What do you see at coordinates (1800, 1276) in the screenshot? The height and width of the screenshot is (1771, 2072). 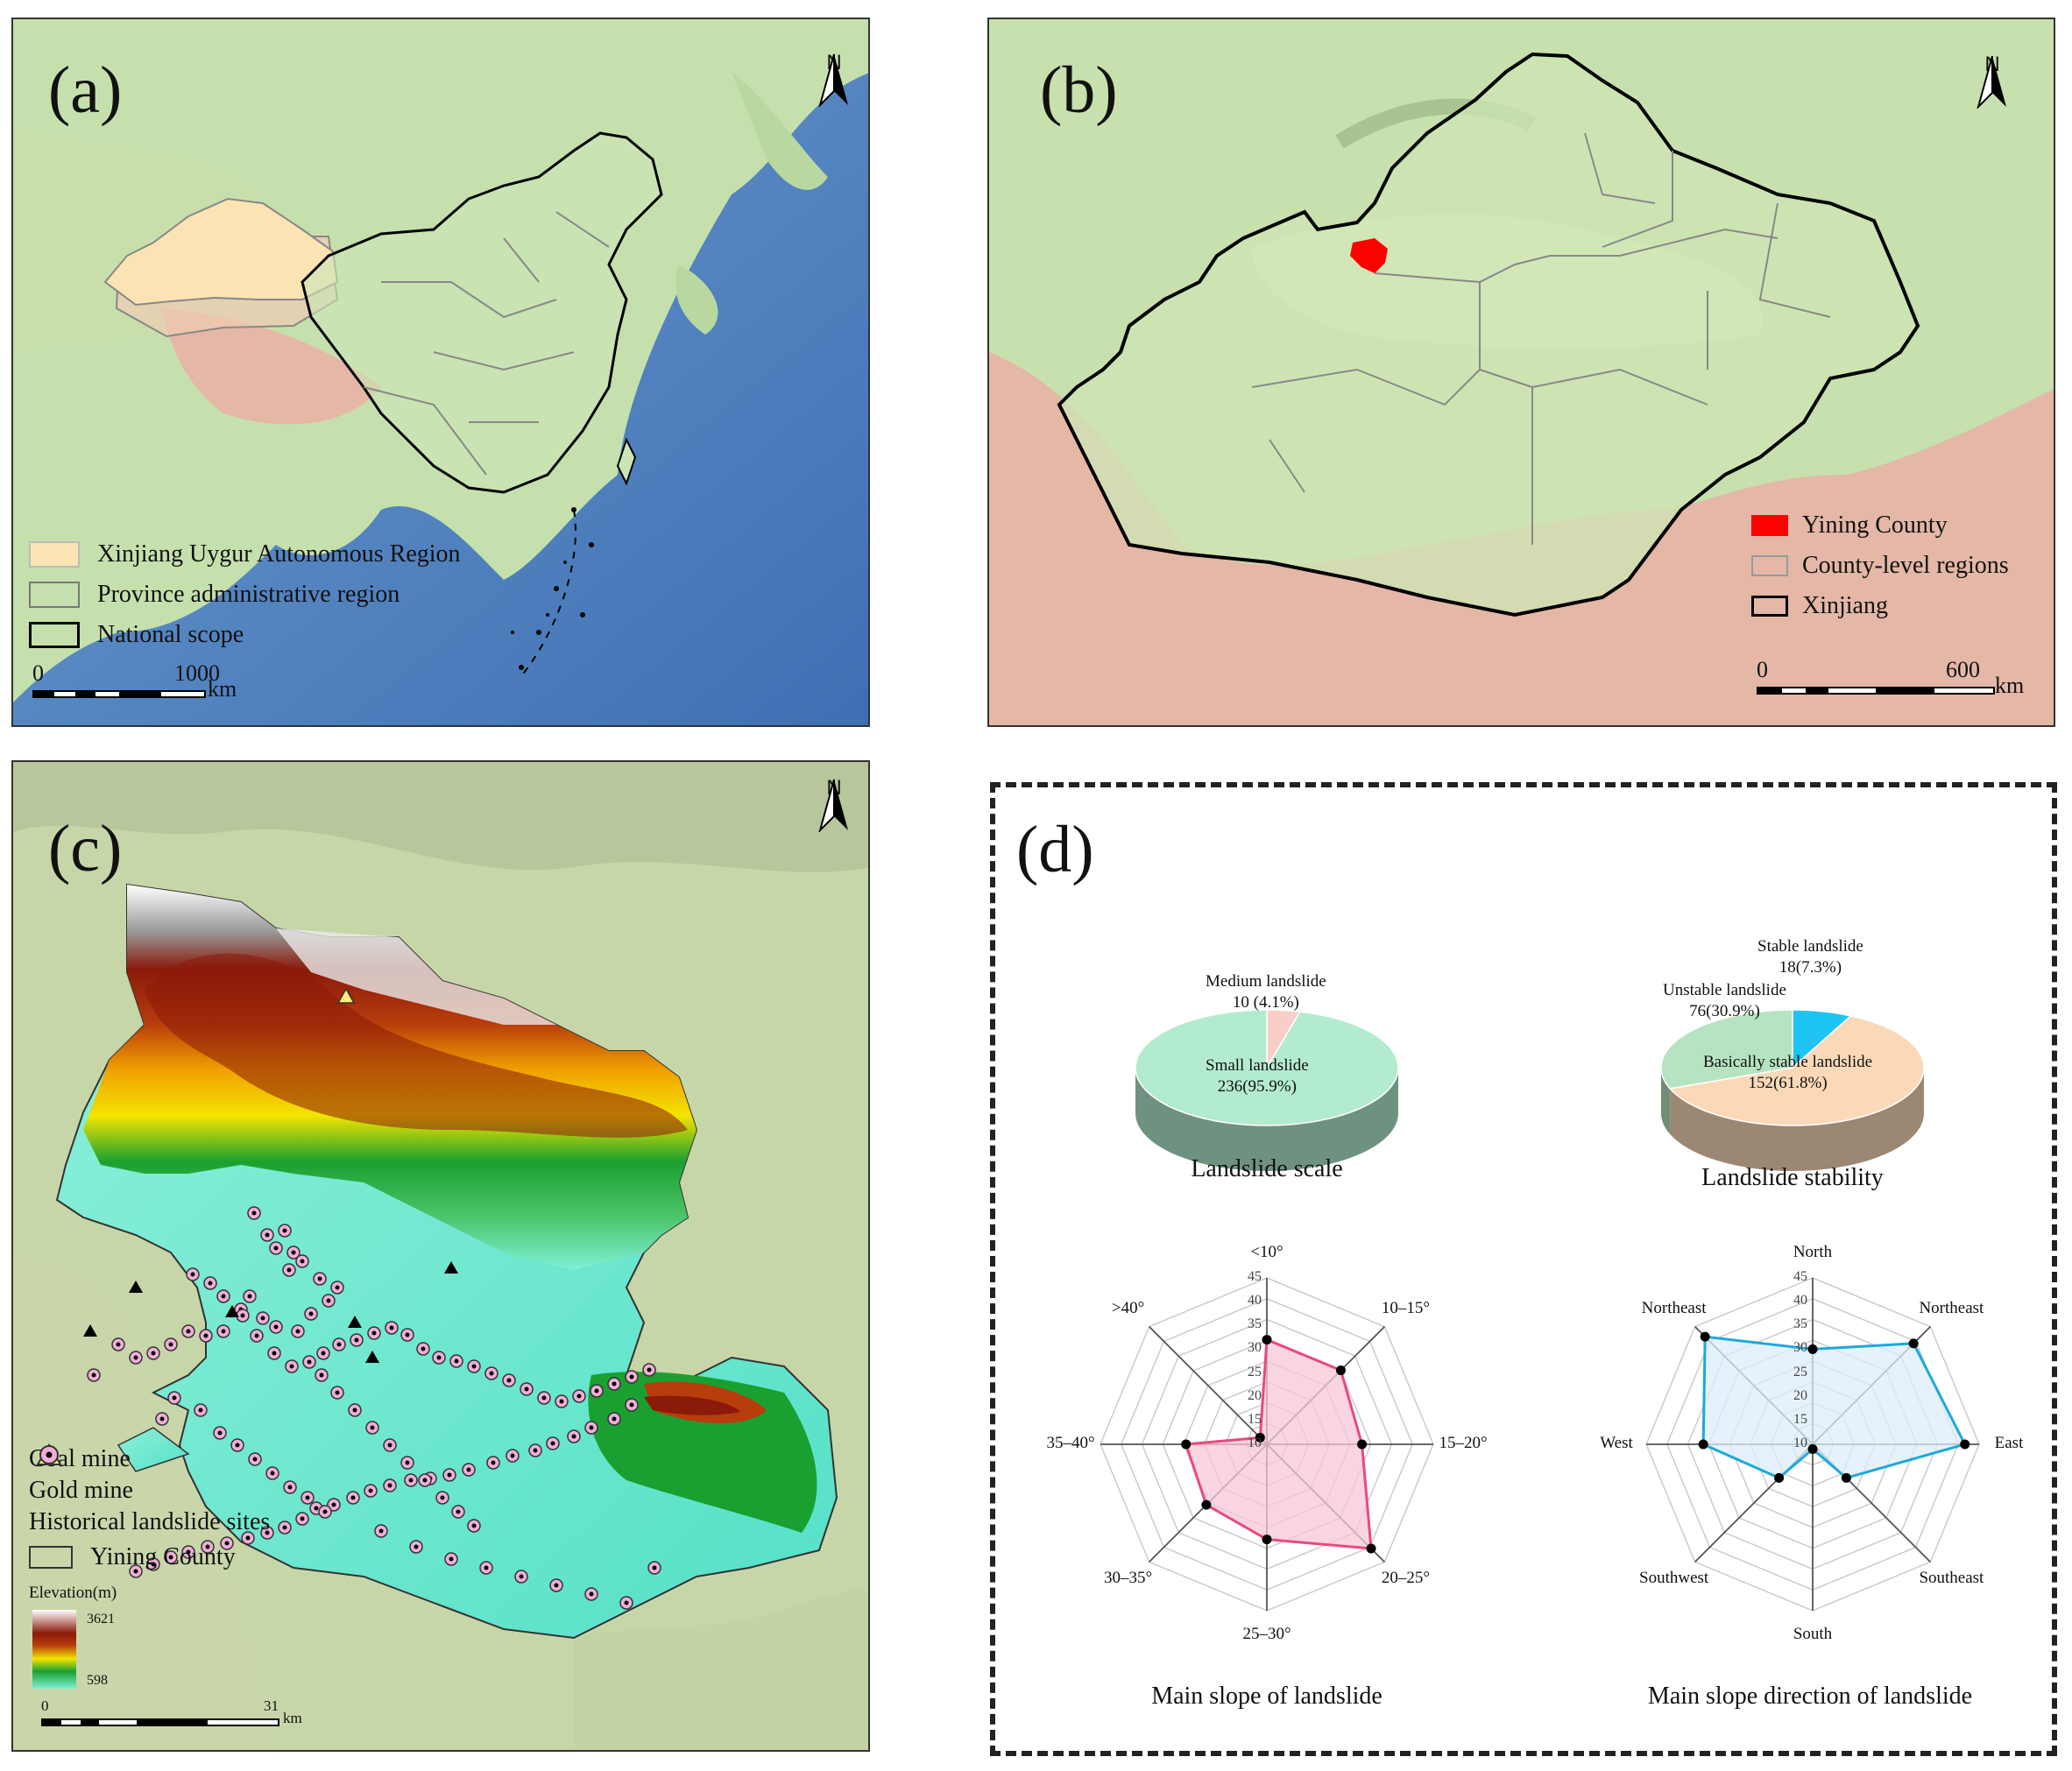 I see `radar-tick-label: 45` at bounding box center [1800, 1276].